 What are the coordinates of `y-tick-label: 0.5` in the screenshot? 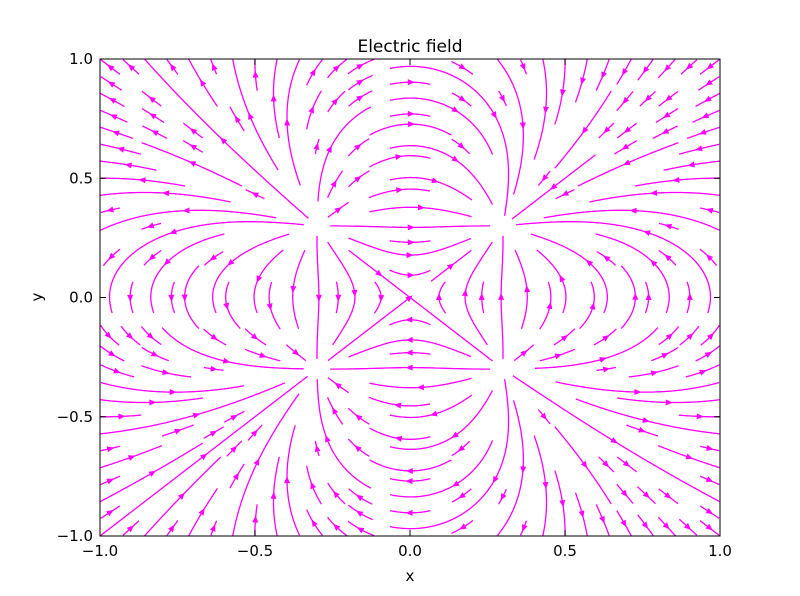 It's located at (81, 178).